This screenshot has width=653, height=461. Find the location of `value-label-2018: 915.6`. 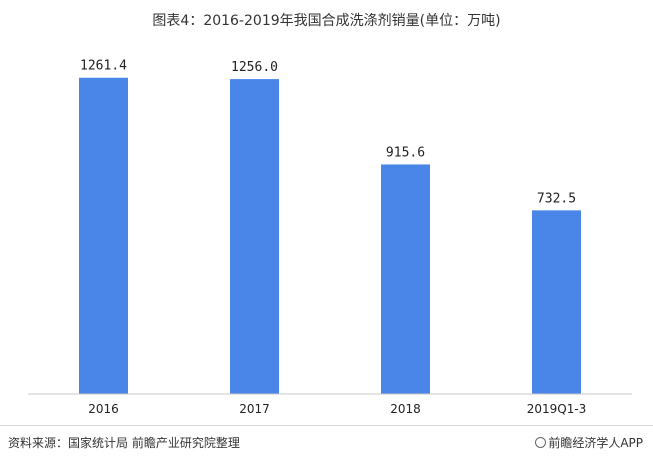

value-label-2018: 915.6 is located at coordinates (405, 152).